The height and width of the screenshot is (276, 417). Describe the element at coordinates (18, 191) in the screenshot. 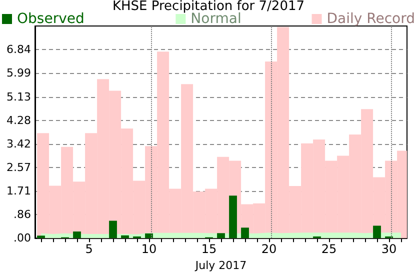

I see `y-tick-label: 1.71` at that location.